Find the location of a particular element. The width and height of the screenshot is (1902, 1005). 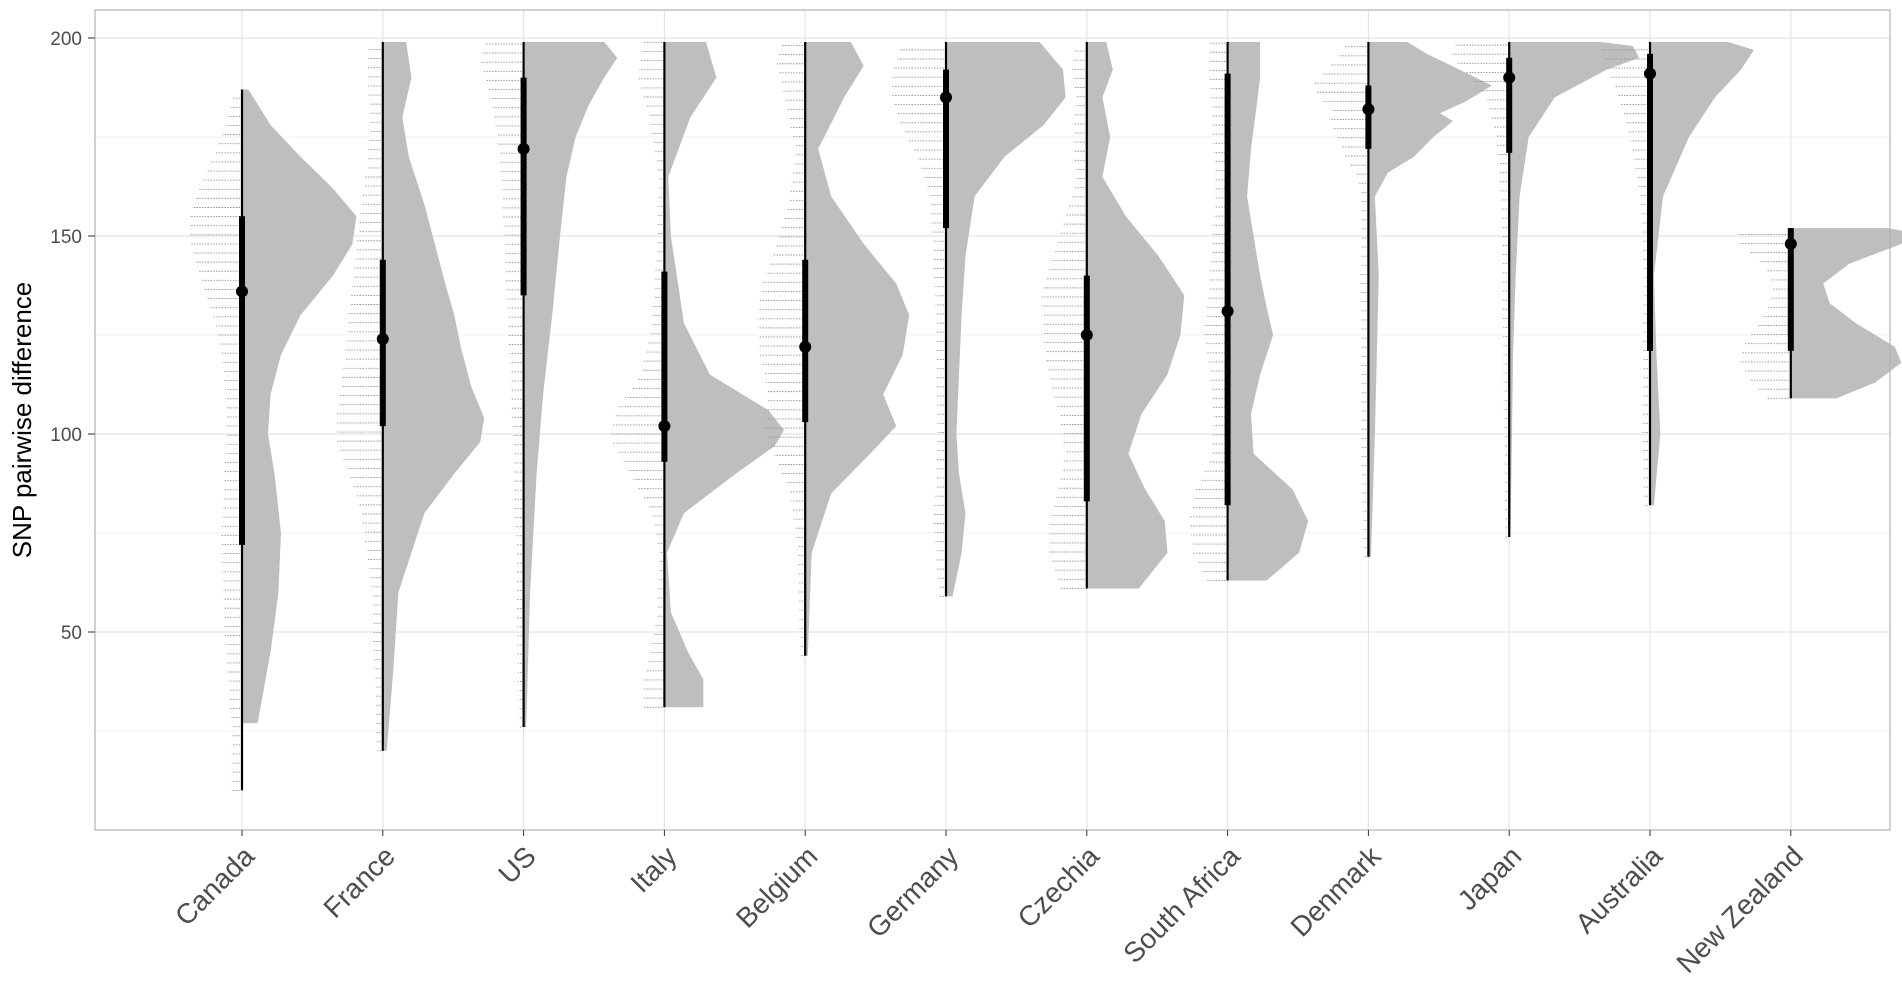

density-cloud-belgium is located at coordinates (857, 348).